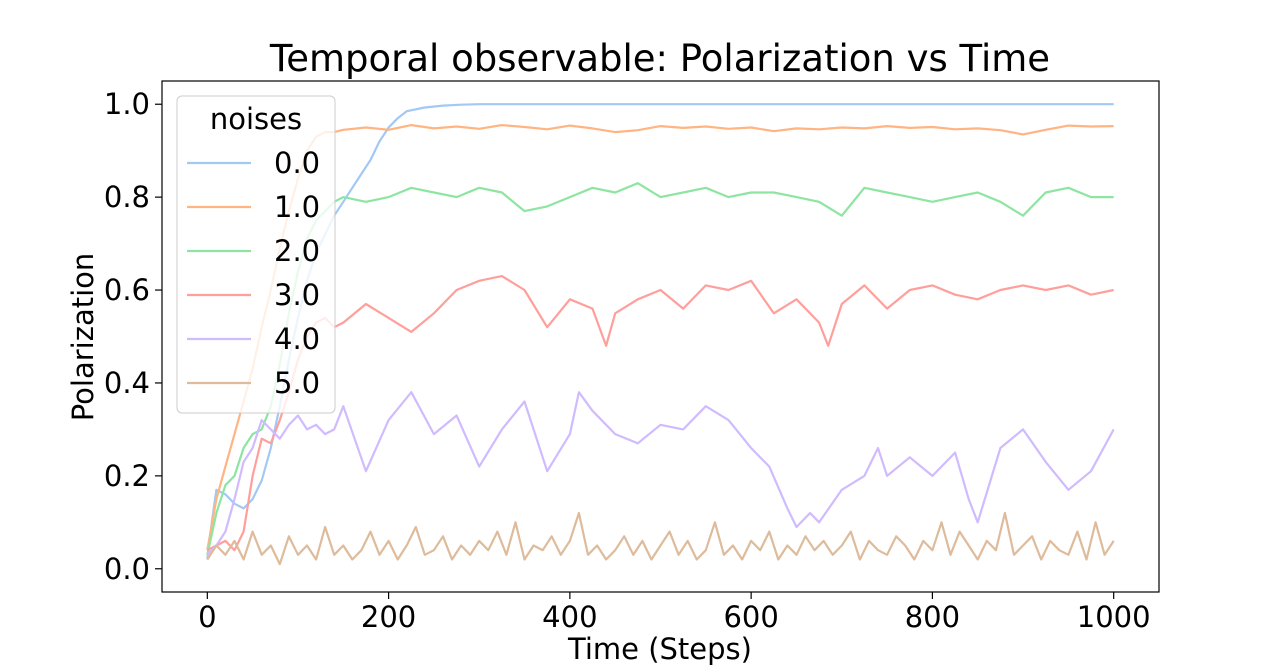 The width and height of the screenshot is (1288, 665). I want to click on series-line-5.0, so click(660, 538).